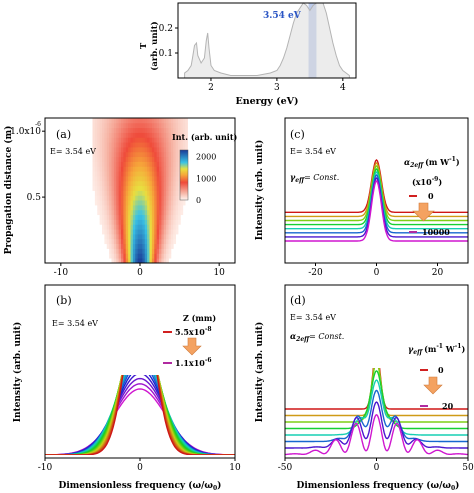 This screenshot has width=474, height=493. Describe the element at coordinates (317, 337) in the screenshot. I see `note-d: α2eff= Const.` at that location.